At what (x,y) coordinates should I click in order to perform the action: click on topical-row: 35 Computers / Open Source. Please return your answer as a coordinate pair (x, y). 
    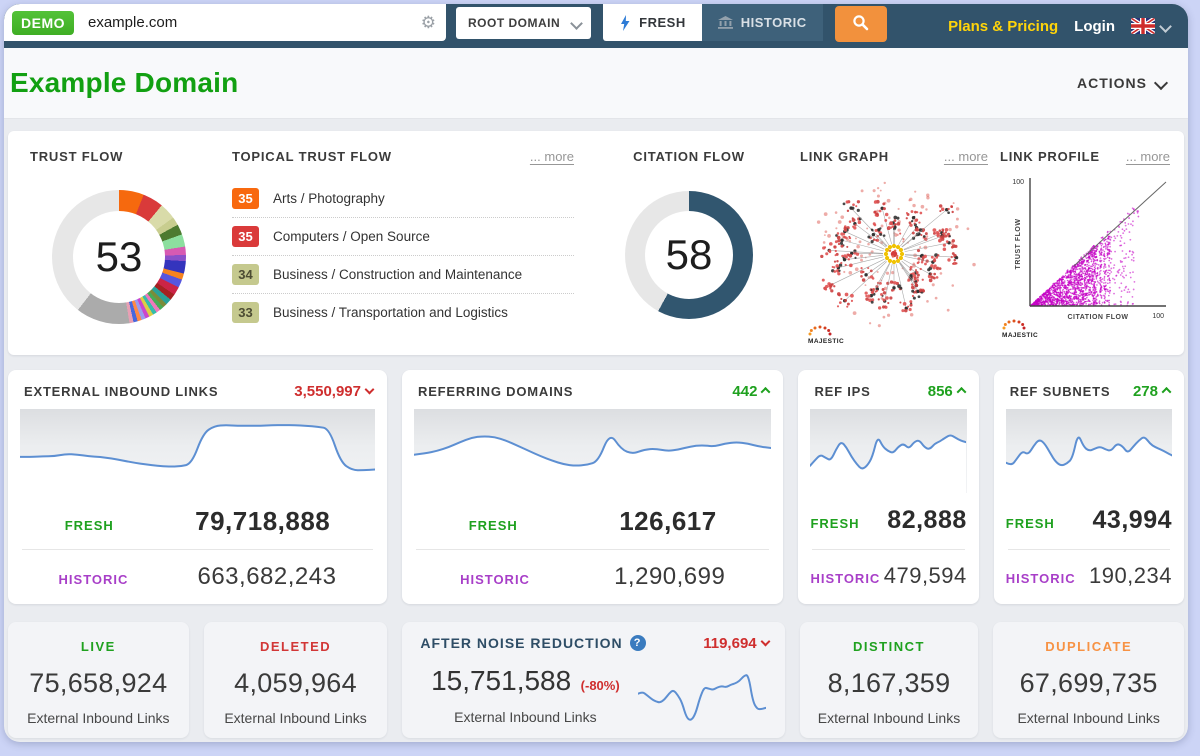
    Looking at the image, I should click on (403, 237).